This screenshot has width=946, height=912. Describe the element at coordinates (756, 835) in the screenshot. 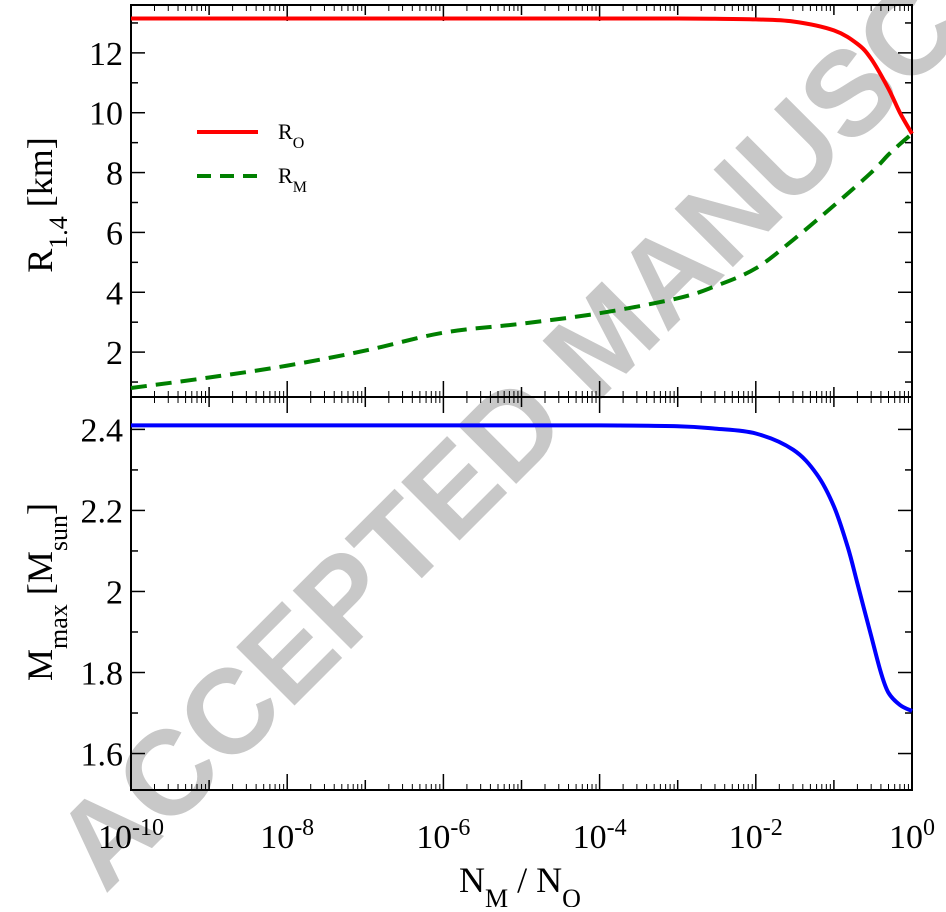

I see `x-tick-label: 10⁻²` at that location.